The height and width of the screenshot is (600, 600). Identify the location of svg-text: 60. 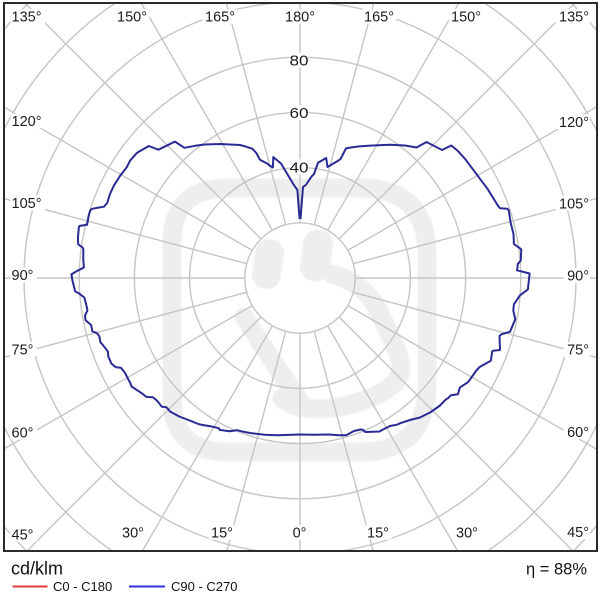
(299, 113).